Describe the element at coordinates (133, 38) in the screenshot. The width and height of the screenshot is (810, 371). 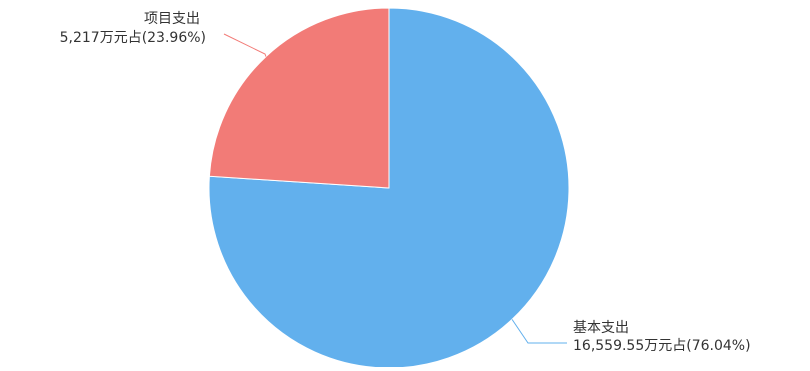
I see `slice-value-label: 5,217万元占(23.96%)` at that location.